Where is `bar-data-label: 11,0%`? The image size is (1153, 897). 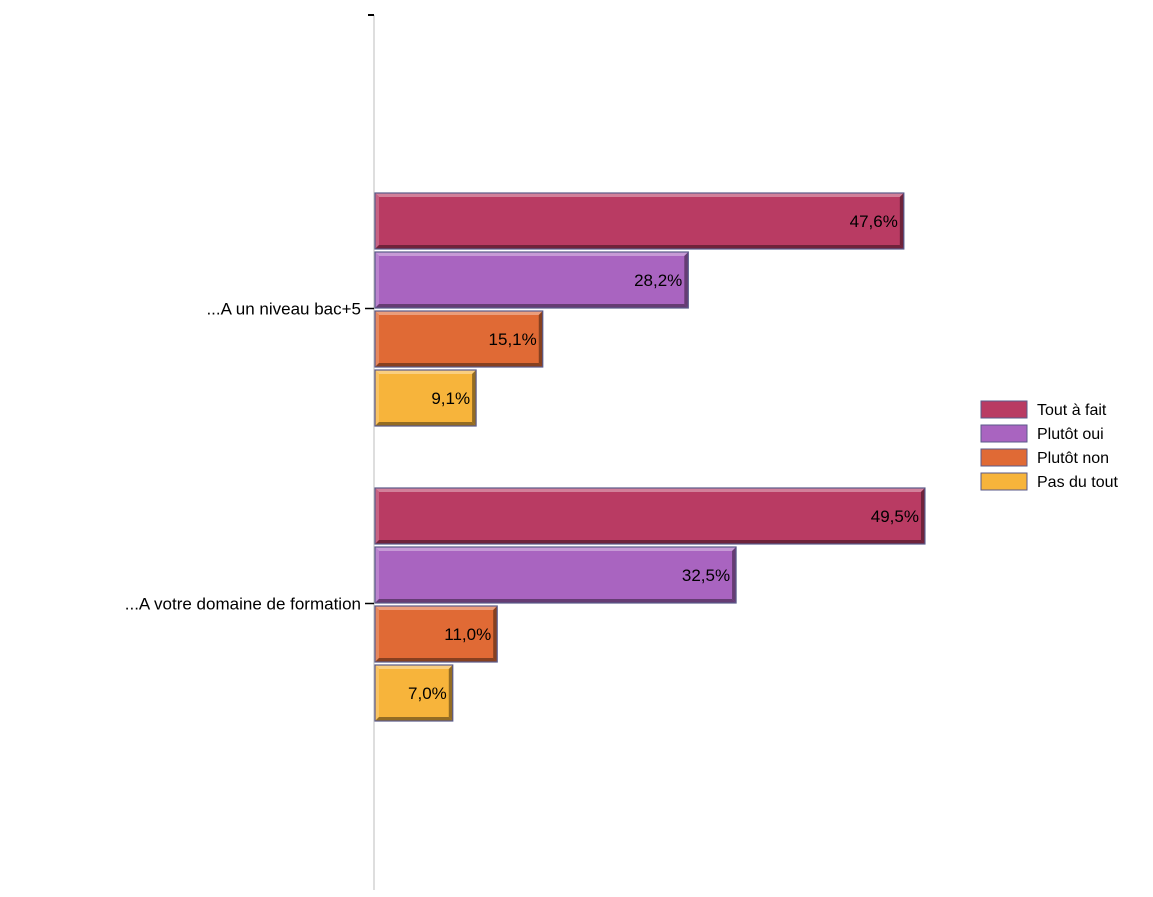 bar-data-label: 11,0% is located at coordinates (467, 634).